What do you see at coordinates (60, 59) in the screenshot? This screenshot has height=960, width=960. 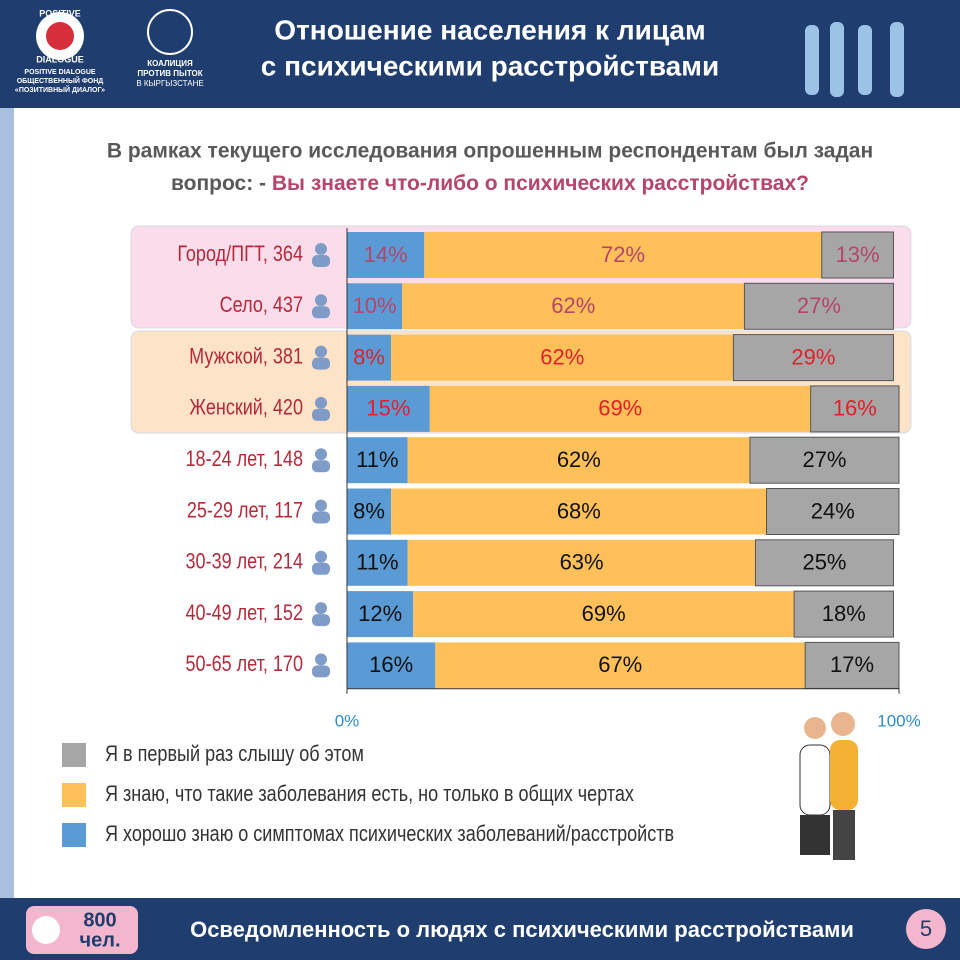 I see `logo-text: DIALOGUE` at bounding box center [60, 59].